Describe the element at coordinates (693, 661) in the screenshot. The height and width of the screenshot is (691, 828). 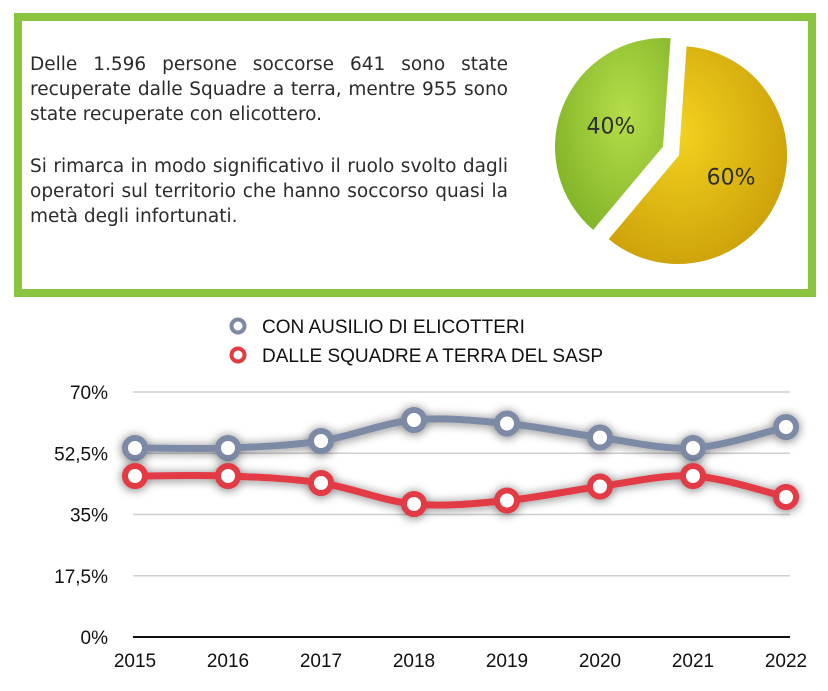
I see `x-tick-label: 2021` at that location.